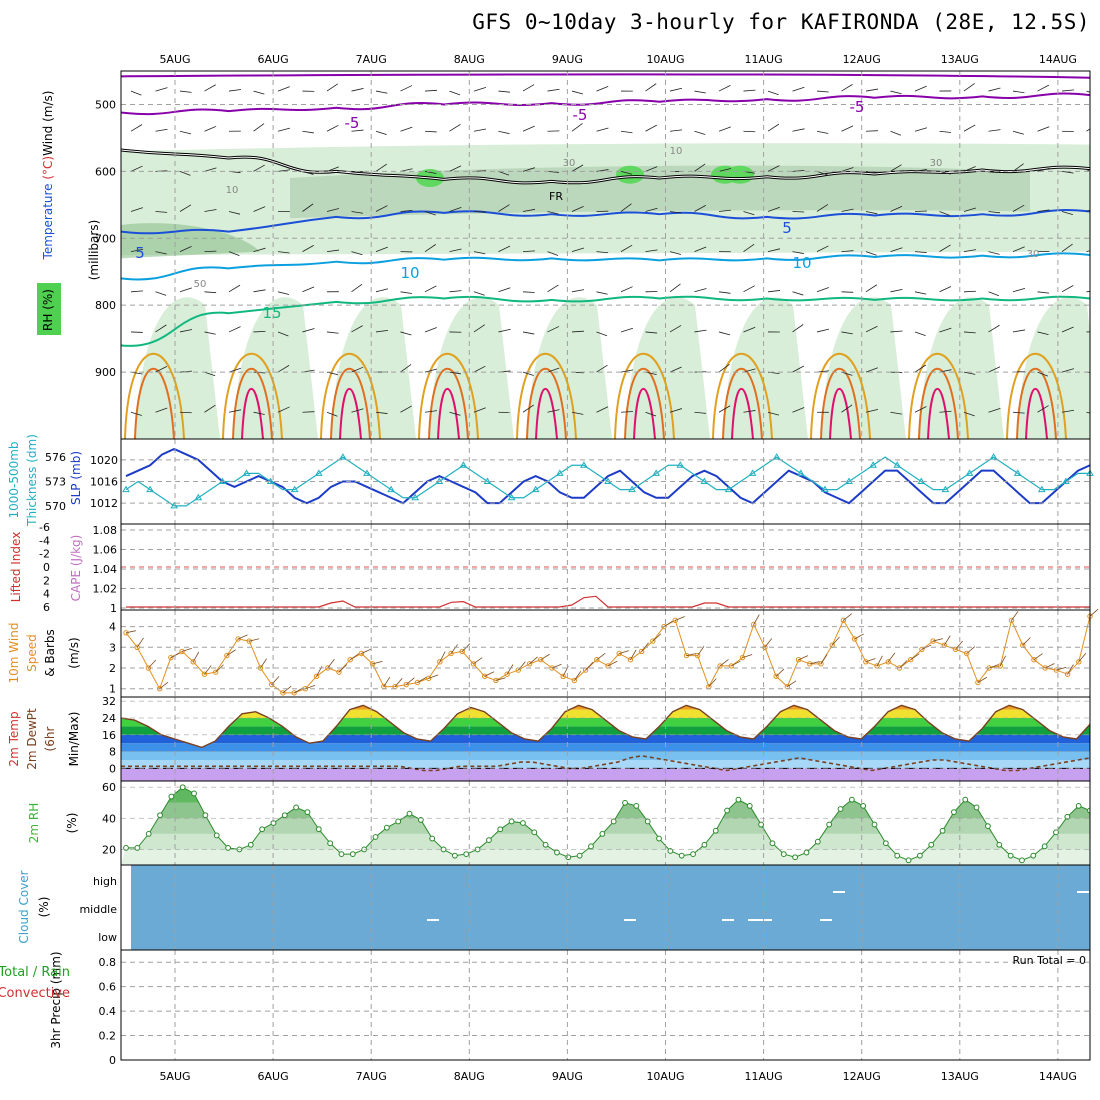 The width and height of the screenshot is (1100, 1100). I want to click on temp-tick-label: 16, so click(109, 735).